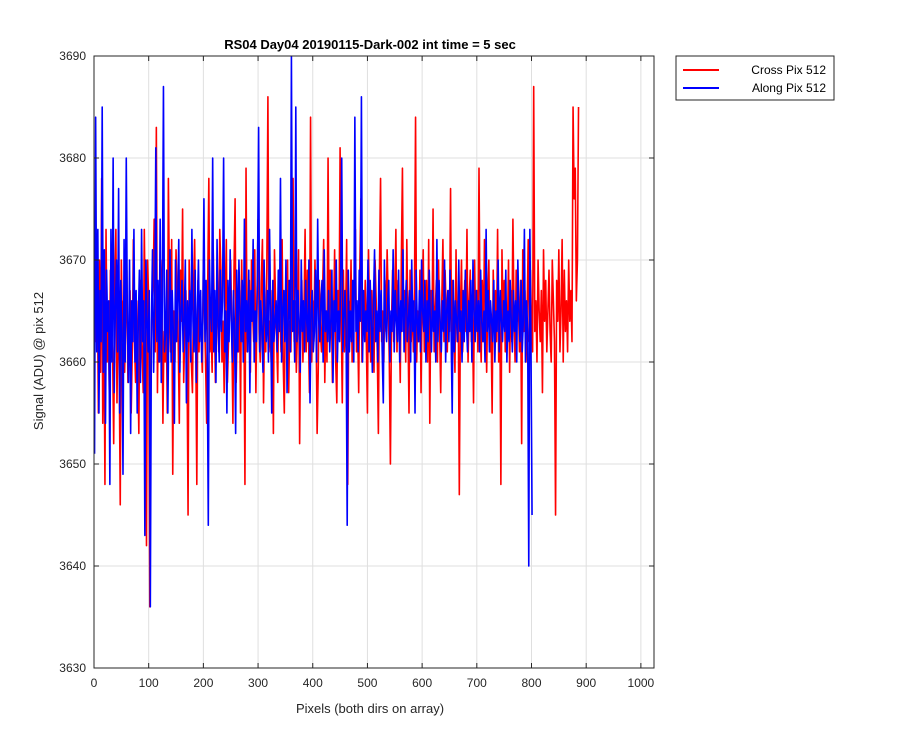 Image resolution: width=900 pixels, height=755 pixels. I want to click on y-tick-labels: 3630 3640 3650 3660 3670 3680 3690, so click(72, 362).